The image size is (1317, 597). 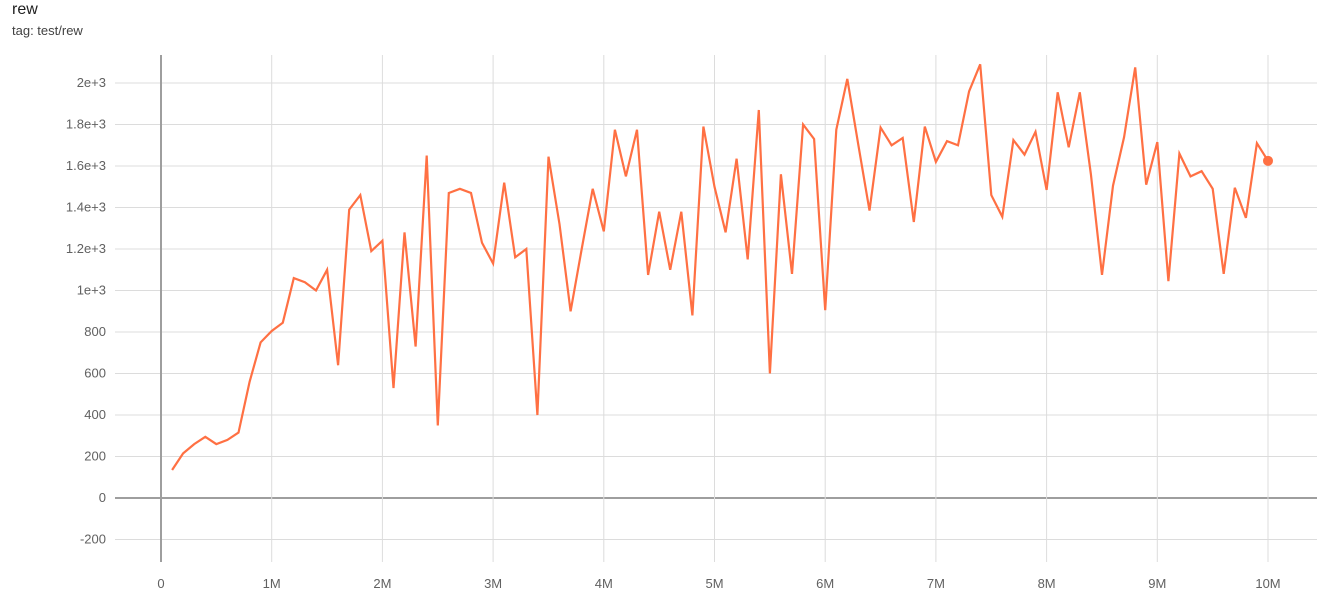 What do you see at coordinates (93, 539) in the screenshot?
I see `y-tick-label: -200` at bounding box center [93, 539].